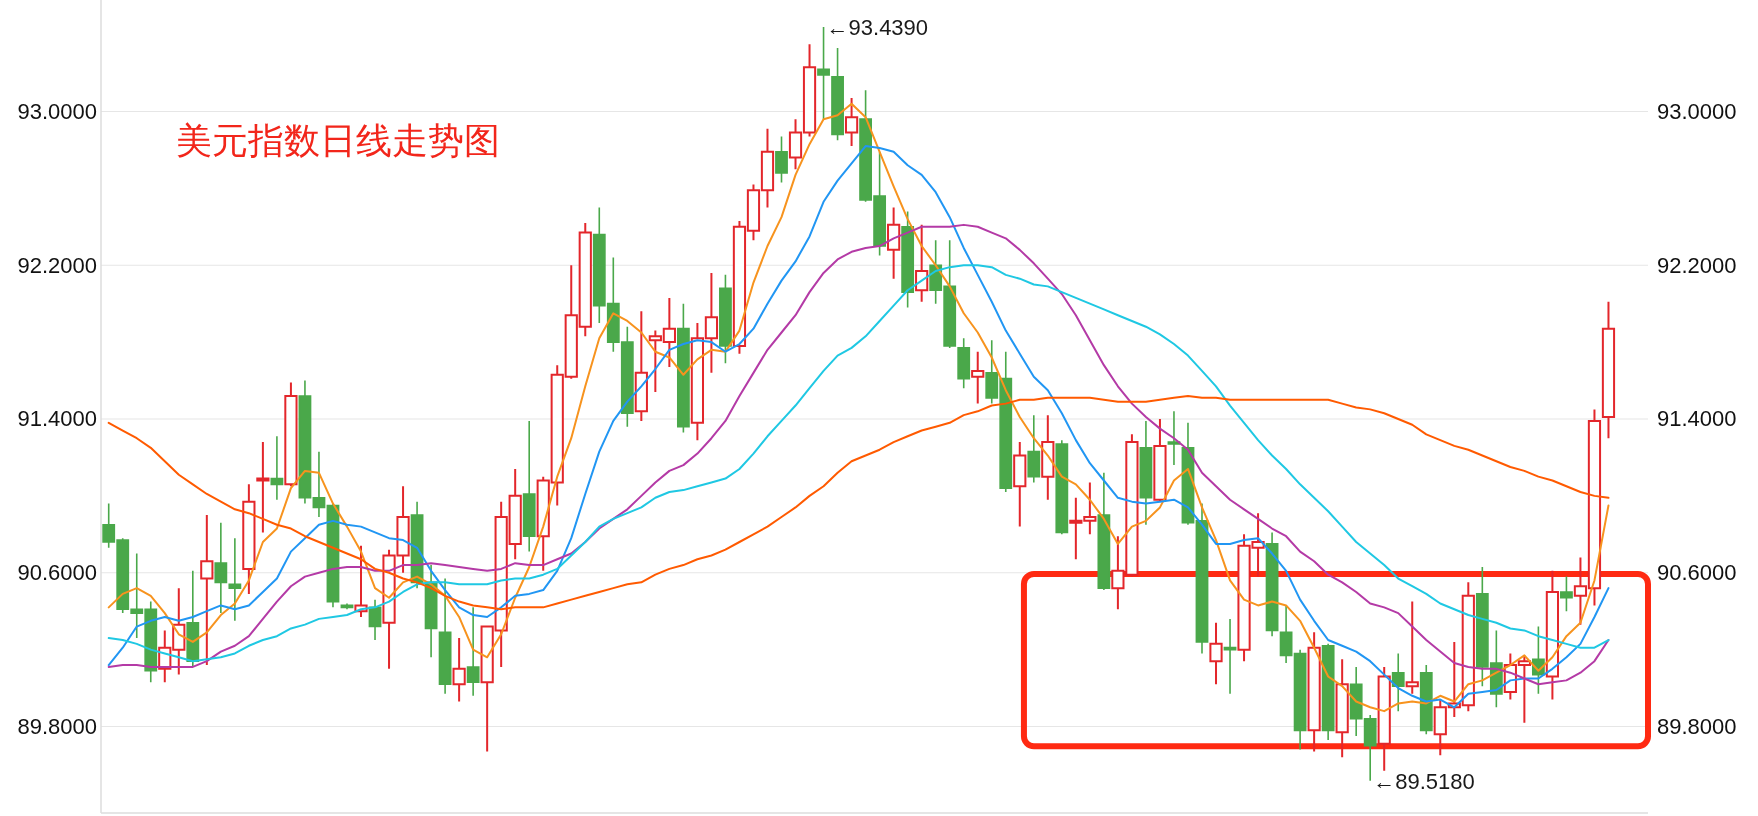 This screenshot has height=816, width=1758. I want to click on y-tick-label: 93.0000, so click(57, 111).